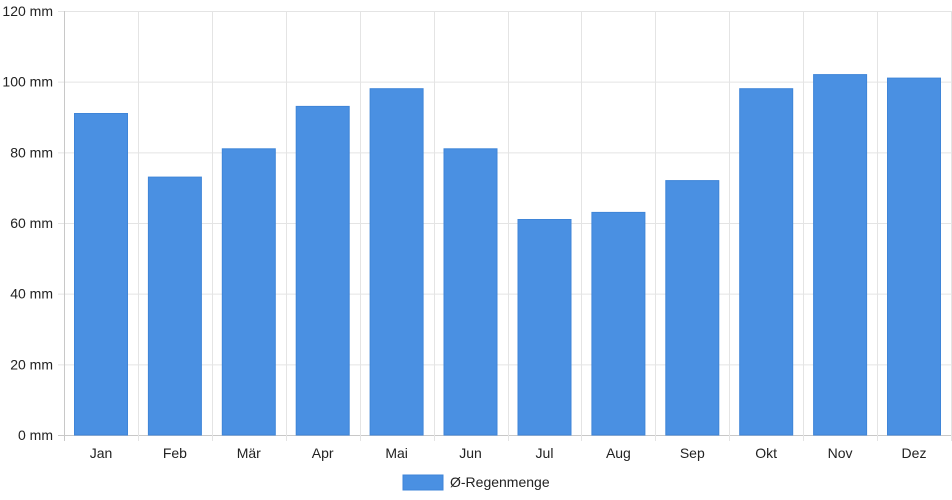  Describe the element at coordinates (692, 308) in the screenshot. I see `bar-sep` at that location.